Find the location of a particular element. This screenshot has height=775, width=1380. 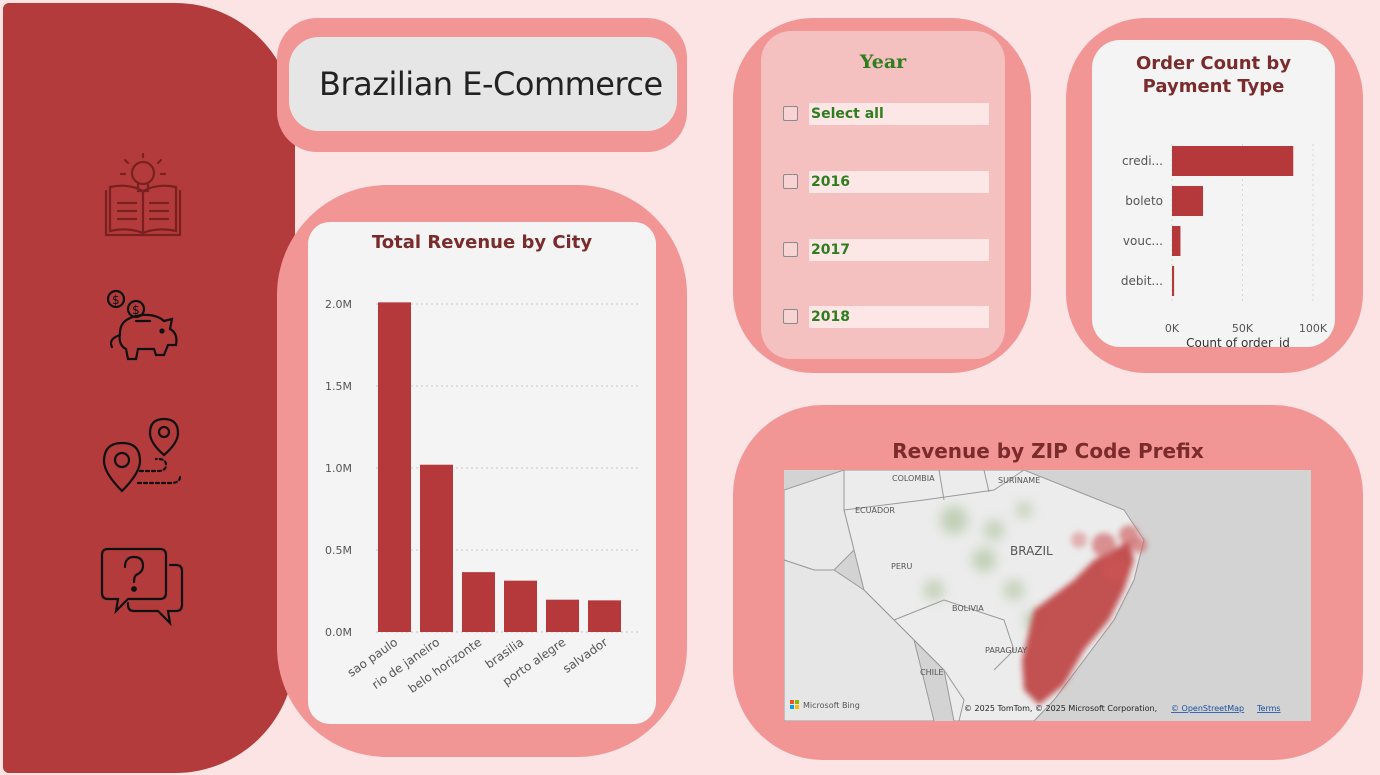

x-axis-label: Count of order_id is located at coordinates (1238, 341).